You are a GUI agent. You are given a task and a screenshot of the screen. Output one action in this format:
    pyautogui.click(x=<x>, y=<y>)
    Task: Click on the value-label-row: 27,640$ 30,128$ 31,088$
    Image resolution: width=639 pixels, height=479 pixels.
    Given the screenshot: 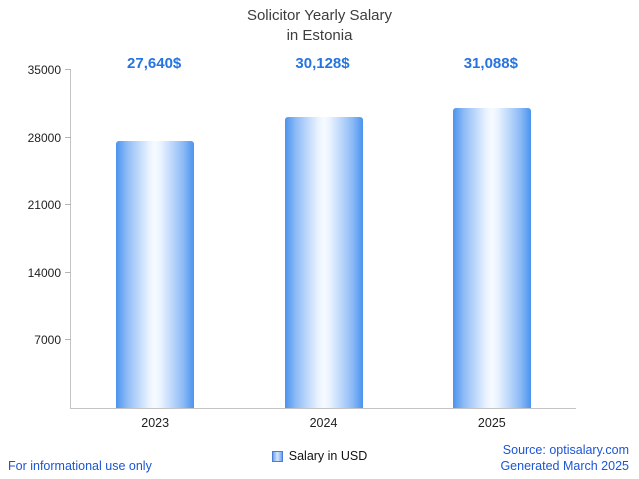 What is the action you would take?
    pyautogui.click(x=322, y=66)
    